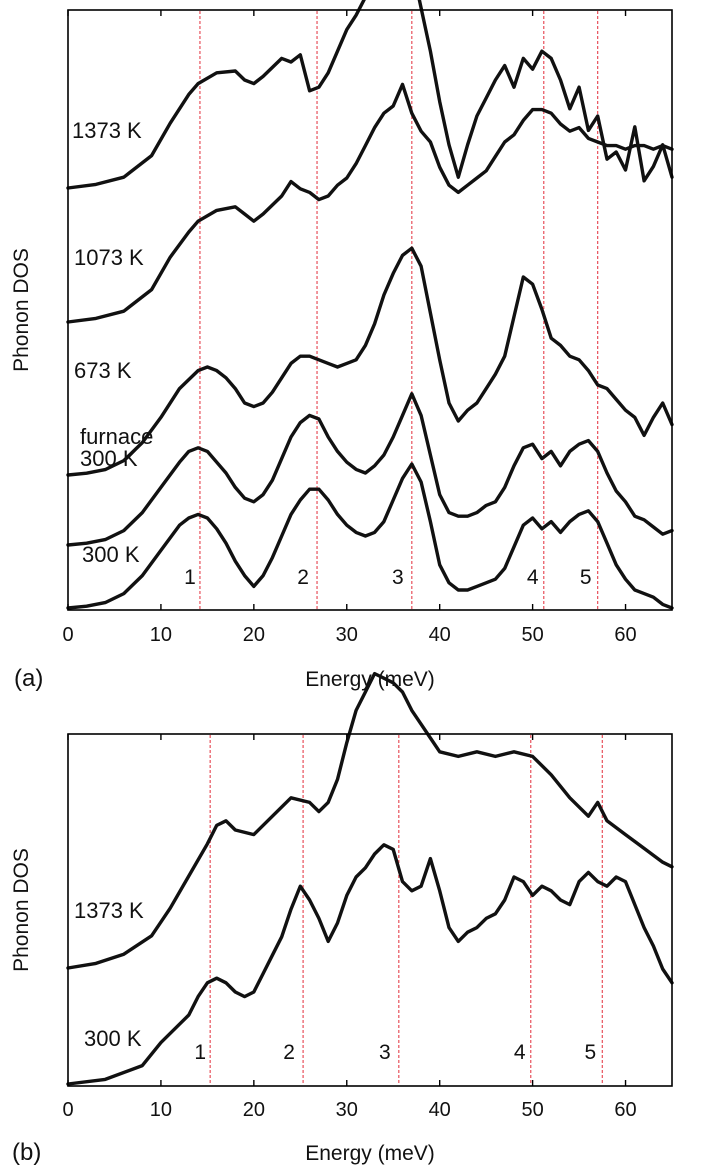  I want to click on panel-a-peak-label-5: 5, so click(586, 577).